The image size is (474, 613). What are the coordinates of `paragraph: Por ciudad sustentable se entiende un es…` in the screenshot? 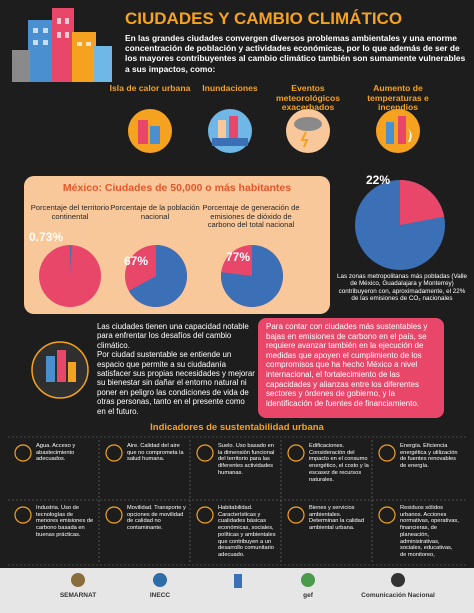 It's located at (176, 383).